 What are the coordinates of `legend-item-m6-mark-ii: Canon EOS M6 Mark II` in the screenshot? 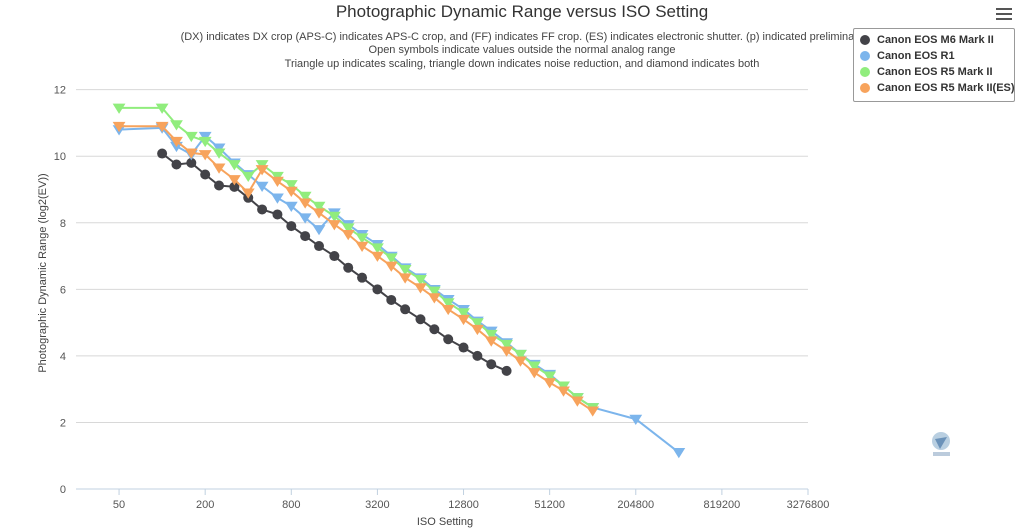 It's located at (927, 42).